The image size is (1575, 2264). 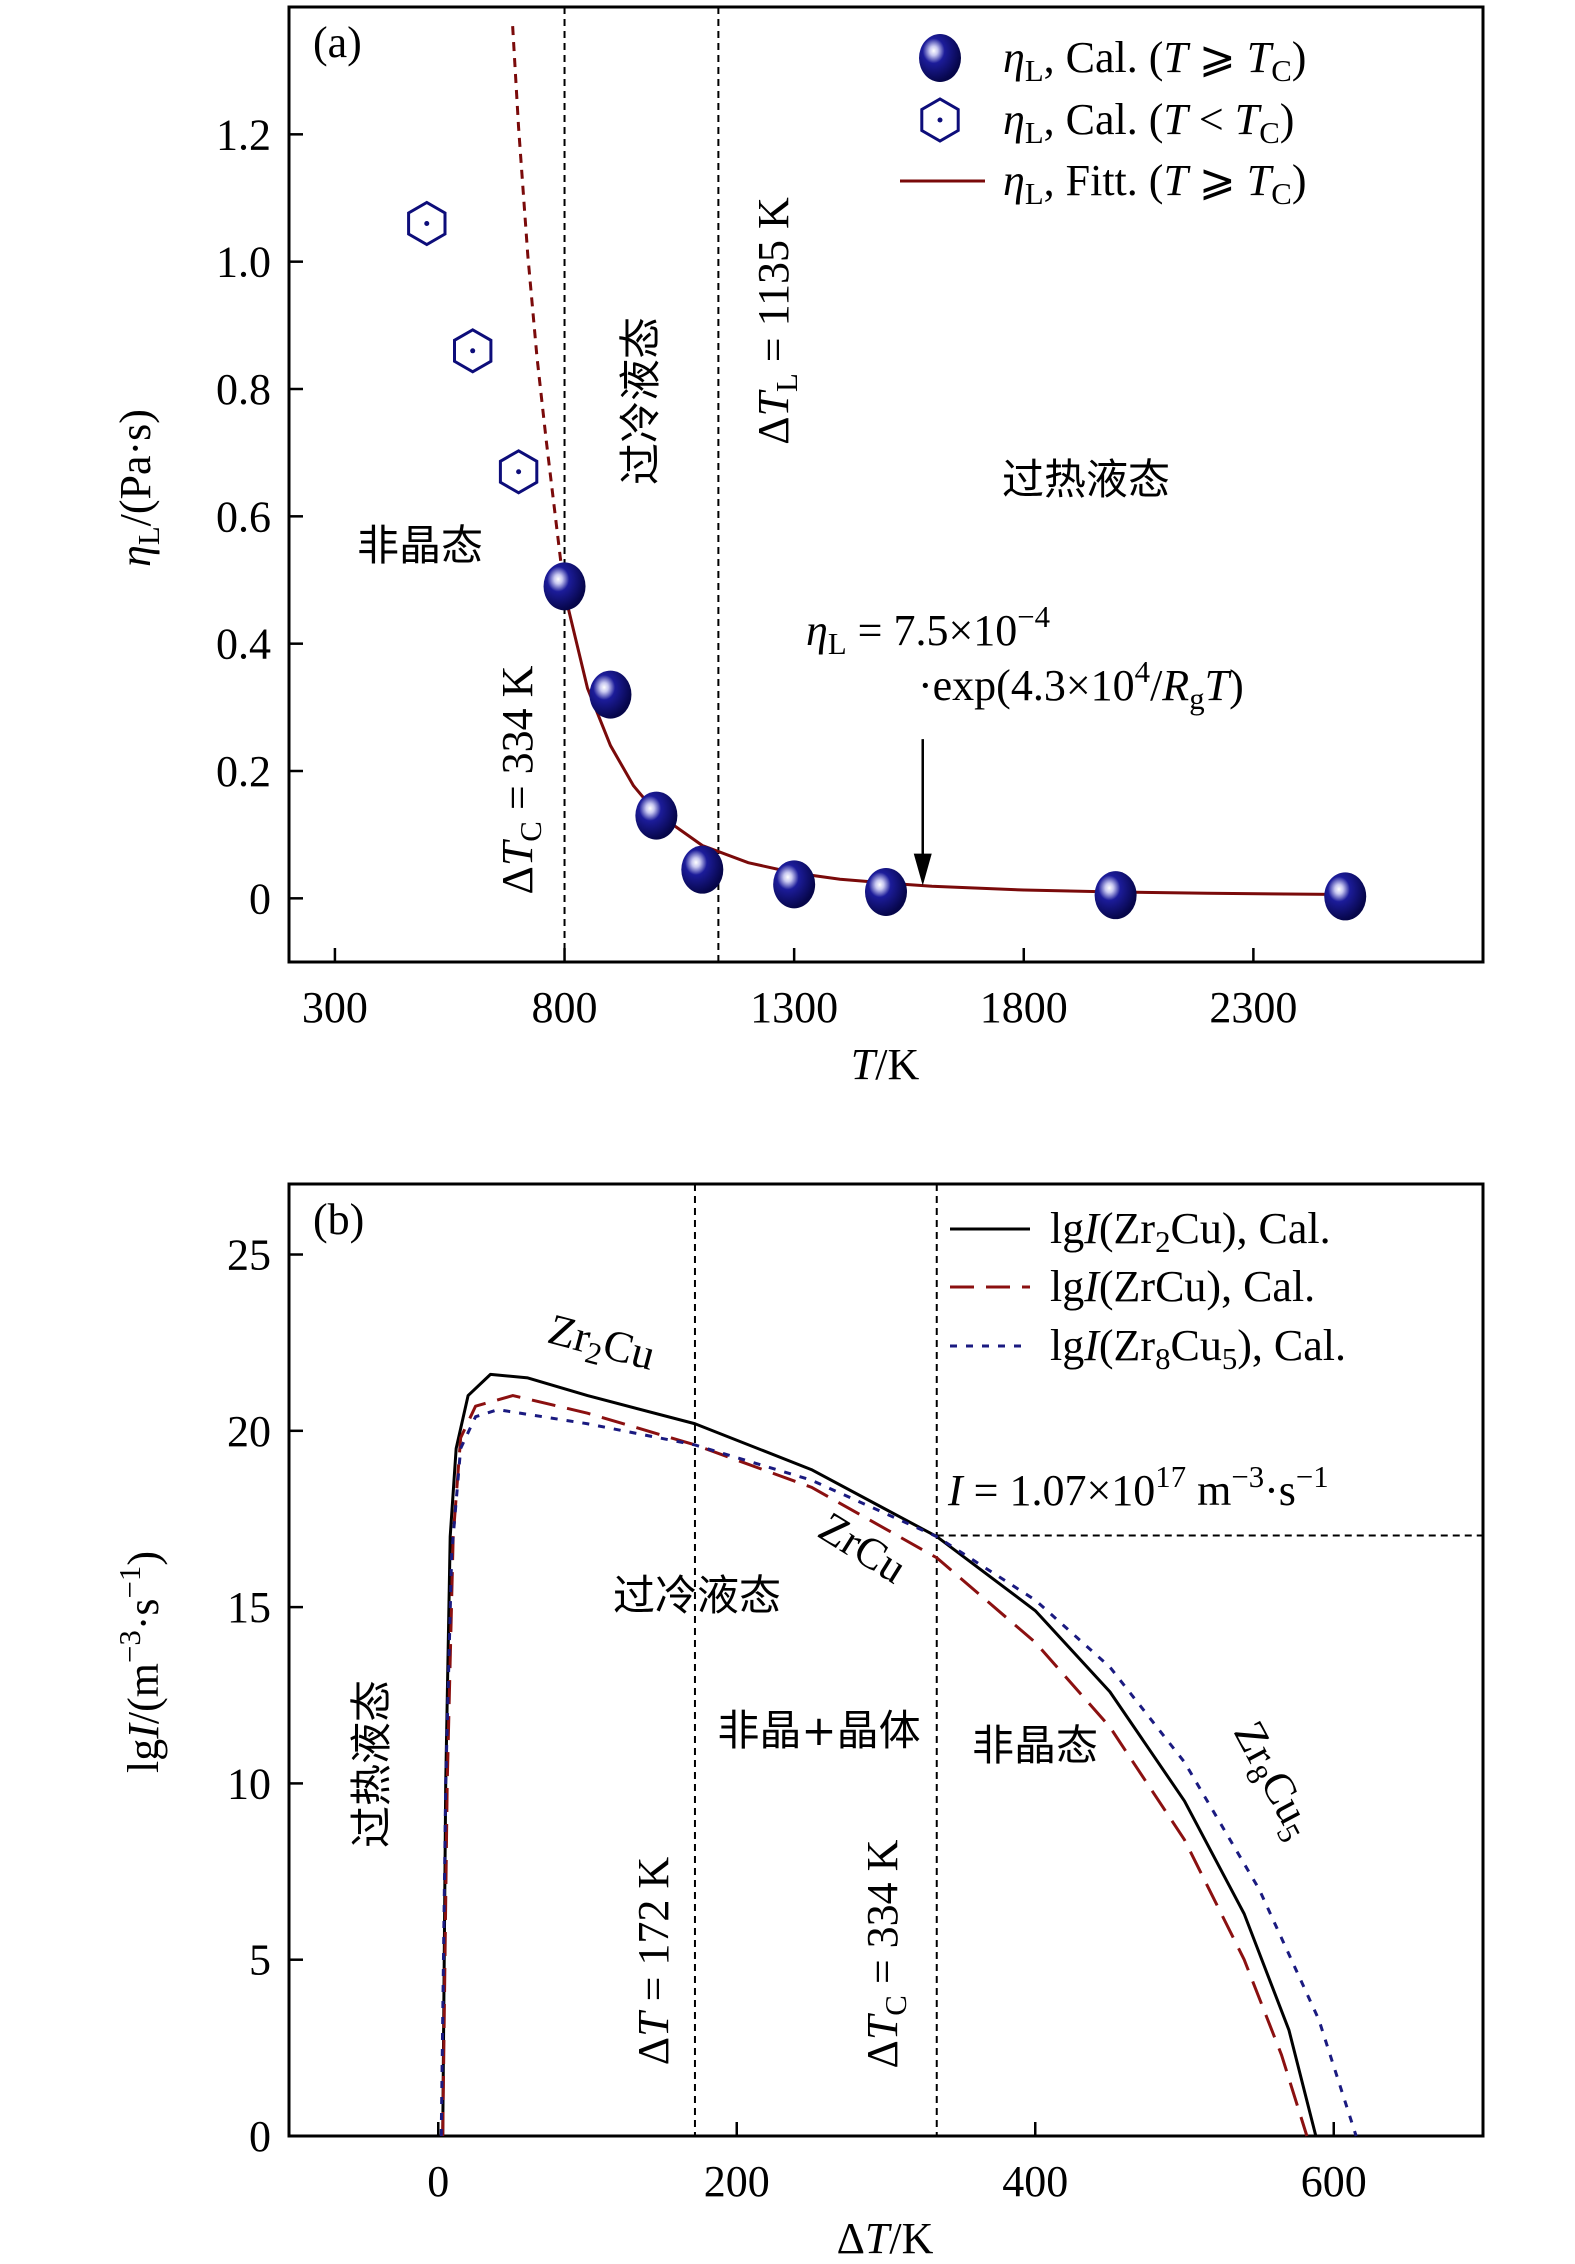 I want to click on y-tick-label: 1.2, so click(x=243, y=134).